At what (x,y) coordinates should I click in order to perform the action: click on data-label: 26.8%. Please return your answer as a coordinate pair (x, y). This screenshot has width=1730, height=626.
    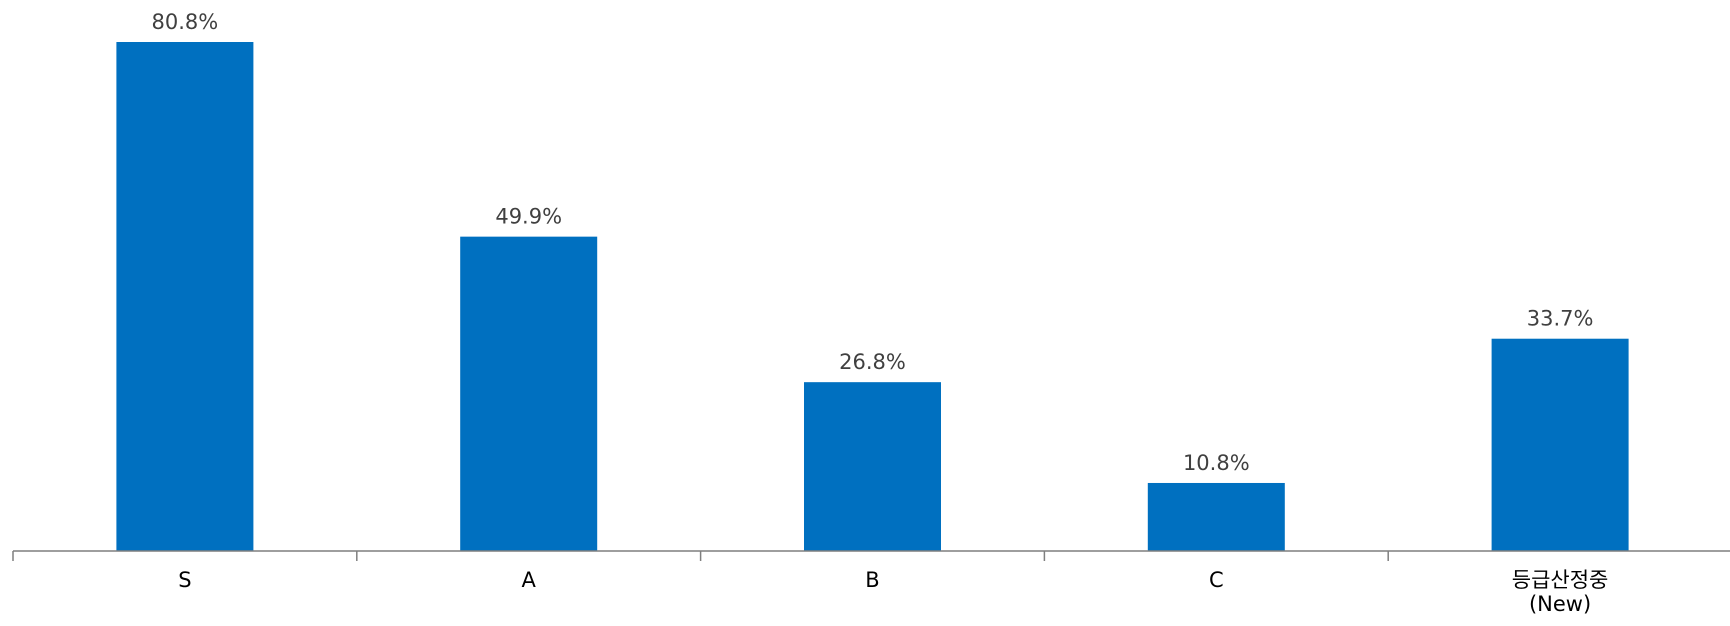
    Looking at the image, I should click on (872, 362).